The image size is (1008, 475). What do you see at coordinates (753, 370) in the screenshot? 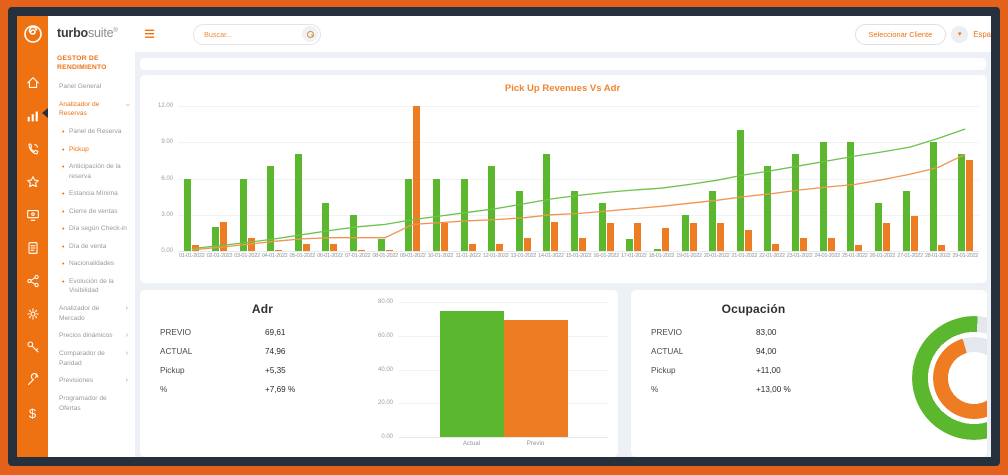
I see `stat-row: Pickup +11,00` at bounding box center [753, 370].